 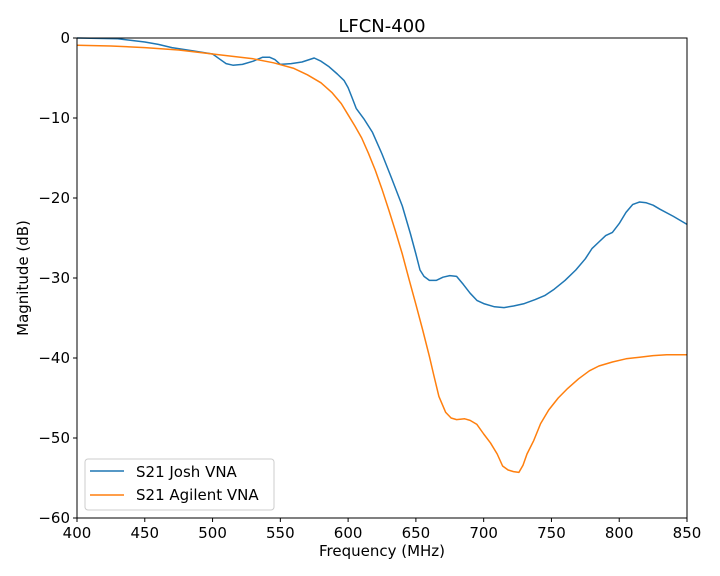 I want to click on legend: S21 Josh VNA S21 Agilent VNA, so click(x=179, y=484).